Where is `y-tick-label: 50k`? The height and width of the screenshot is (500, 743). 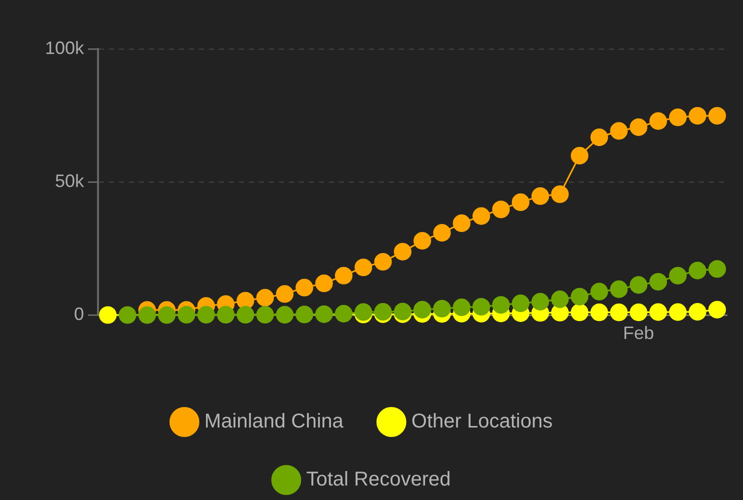
y-tick-label: 50k is located at coordinates (69, 180).